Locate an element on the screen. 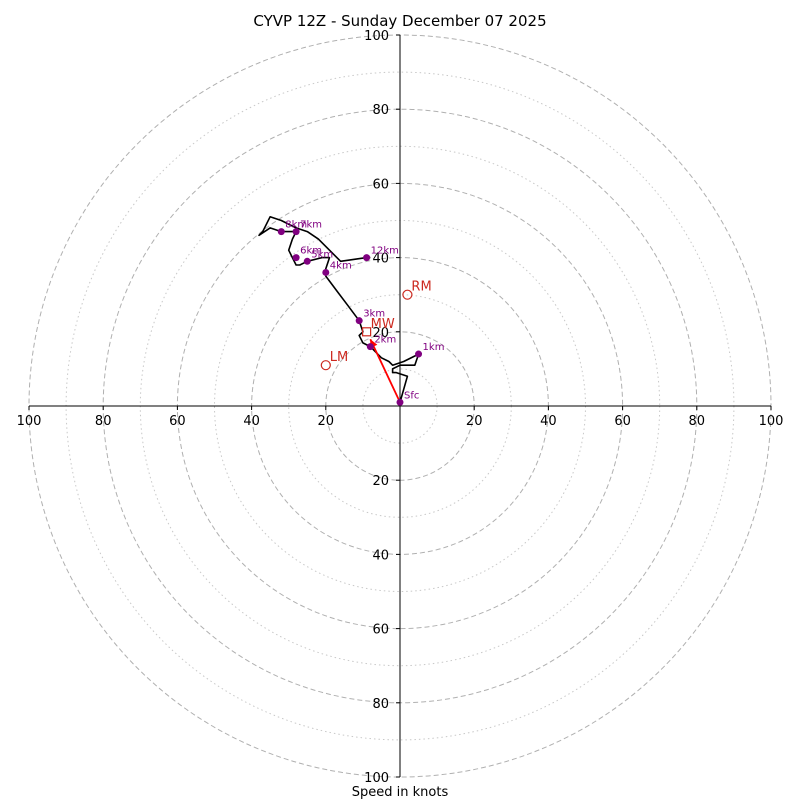 The image size is (800, 800). height-marker-label: Sfc is located at coordinates (411, 395).